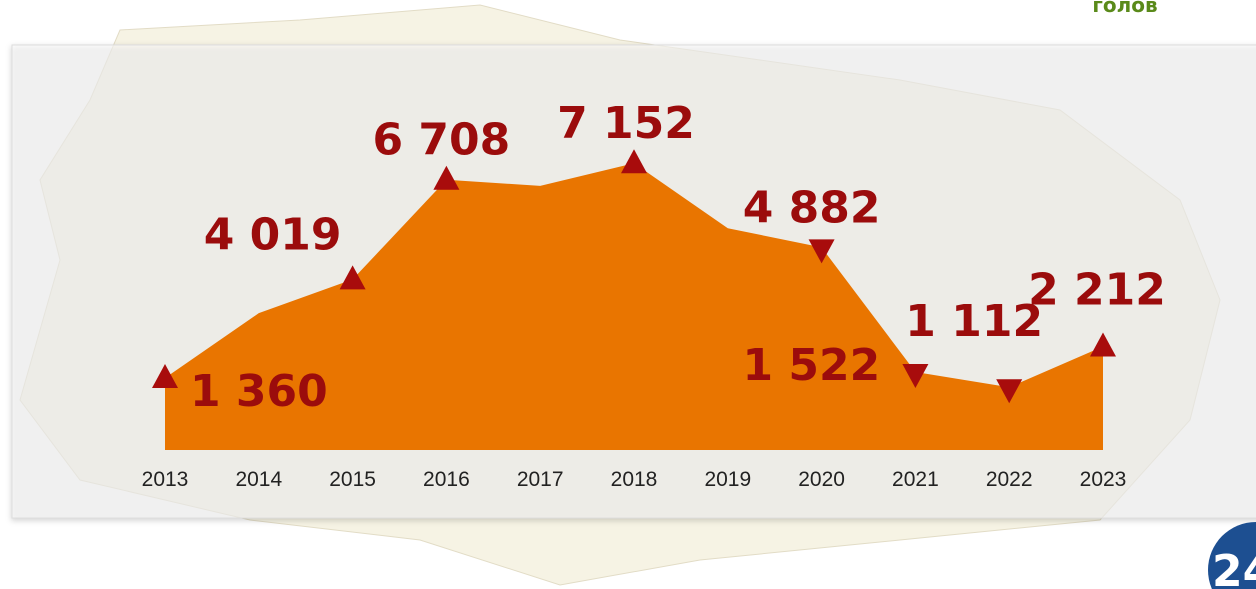  I want to click on value-label: 7 152, so click(626, 123).